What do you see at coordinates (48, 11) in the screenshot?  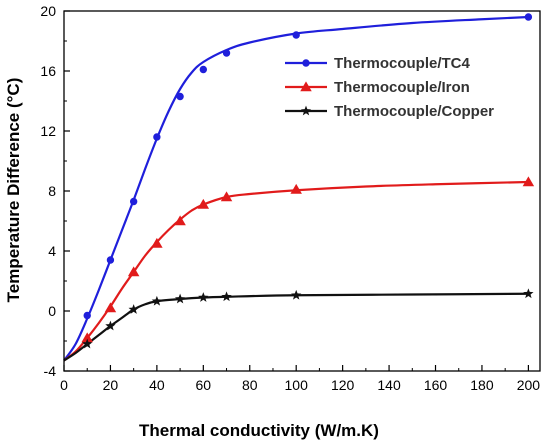 I see `y-tick-label-7: 20` at bounding box center [48, 11].